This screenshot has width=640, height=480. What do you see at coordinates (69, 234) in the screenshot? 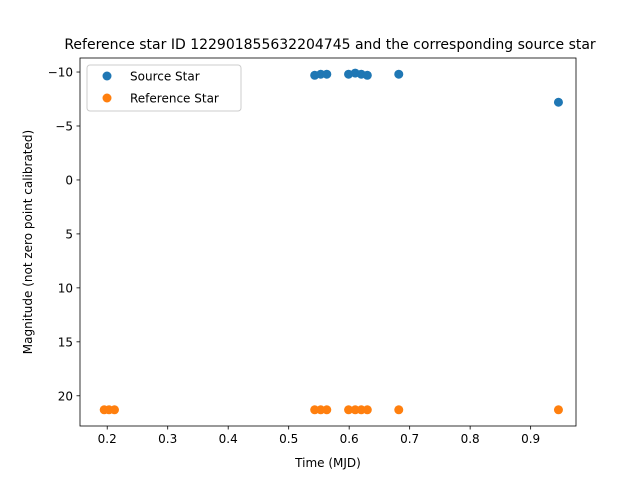
I see `y-tick-label: 5` at bounding box center [69, 234].